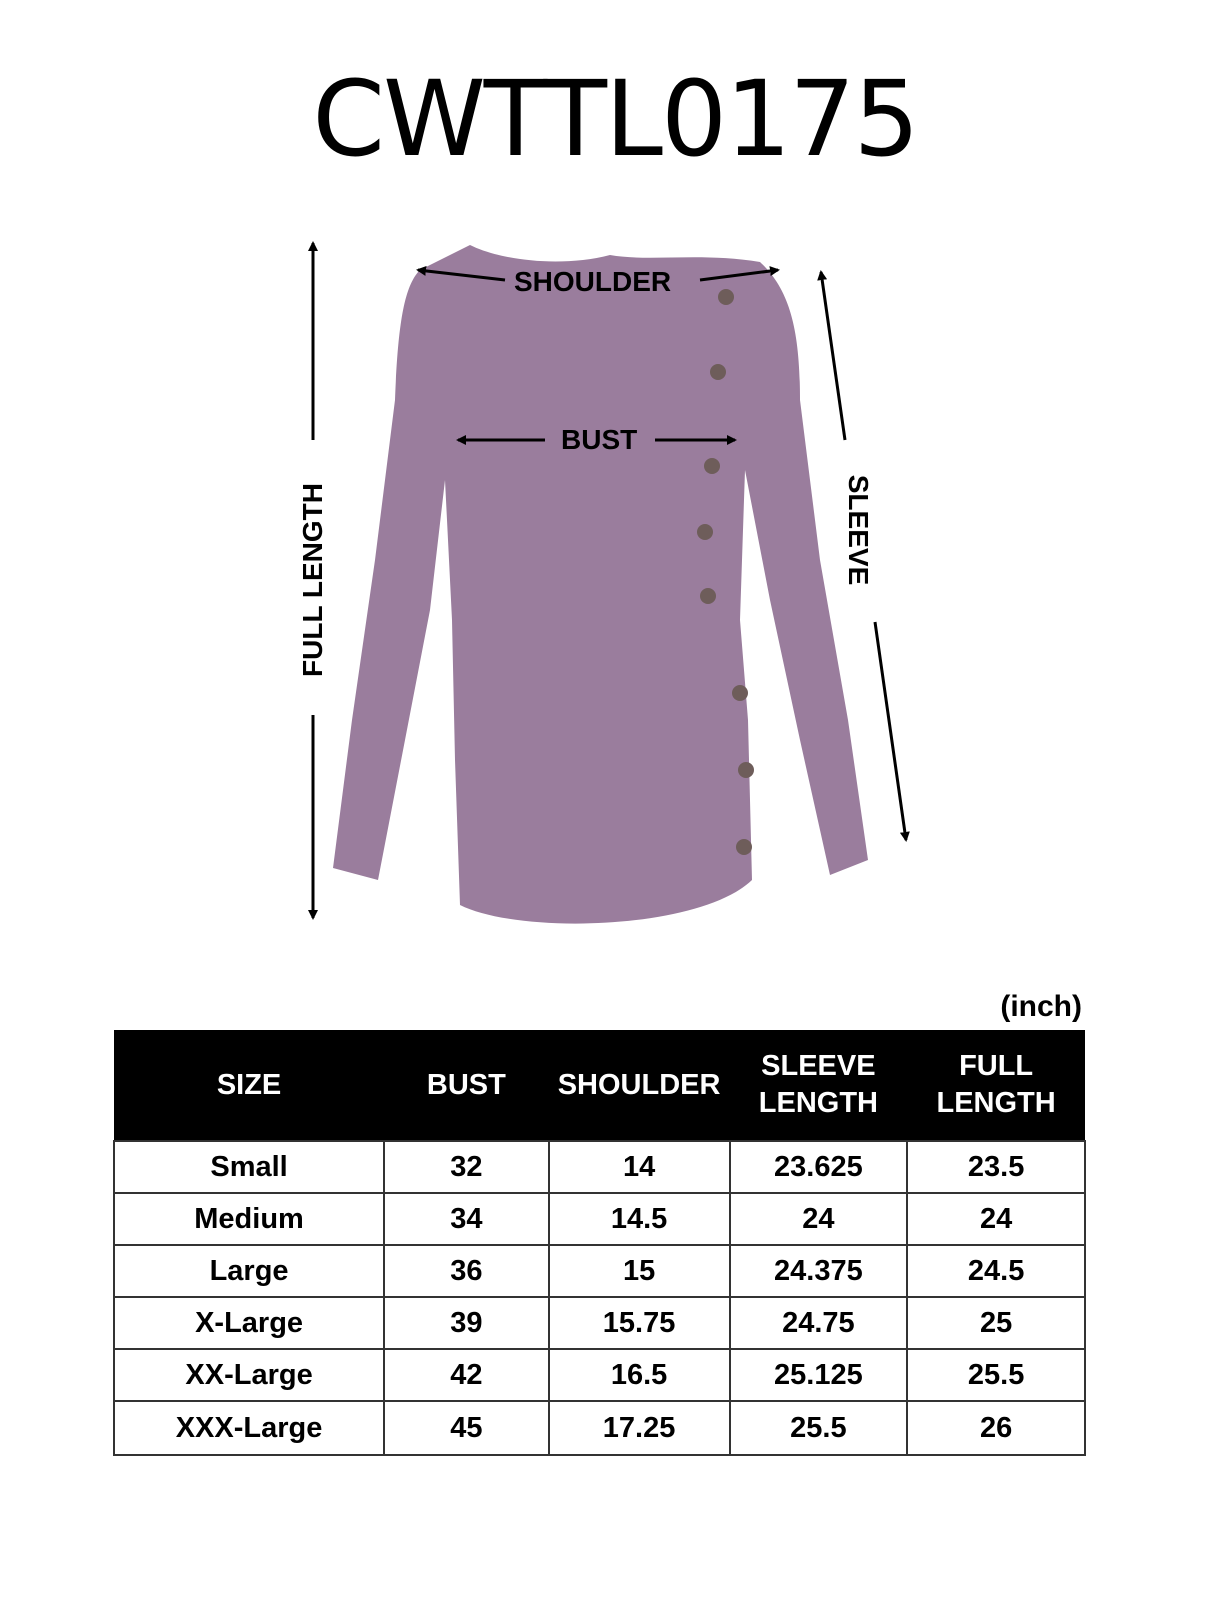 This screenshot has height=1600, width=1230. I want to click on table-row: Small 32 14 23.625 23.5, so click(599, 1167).